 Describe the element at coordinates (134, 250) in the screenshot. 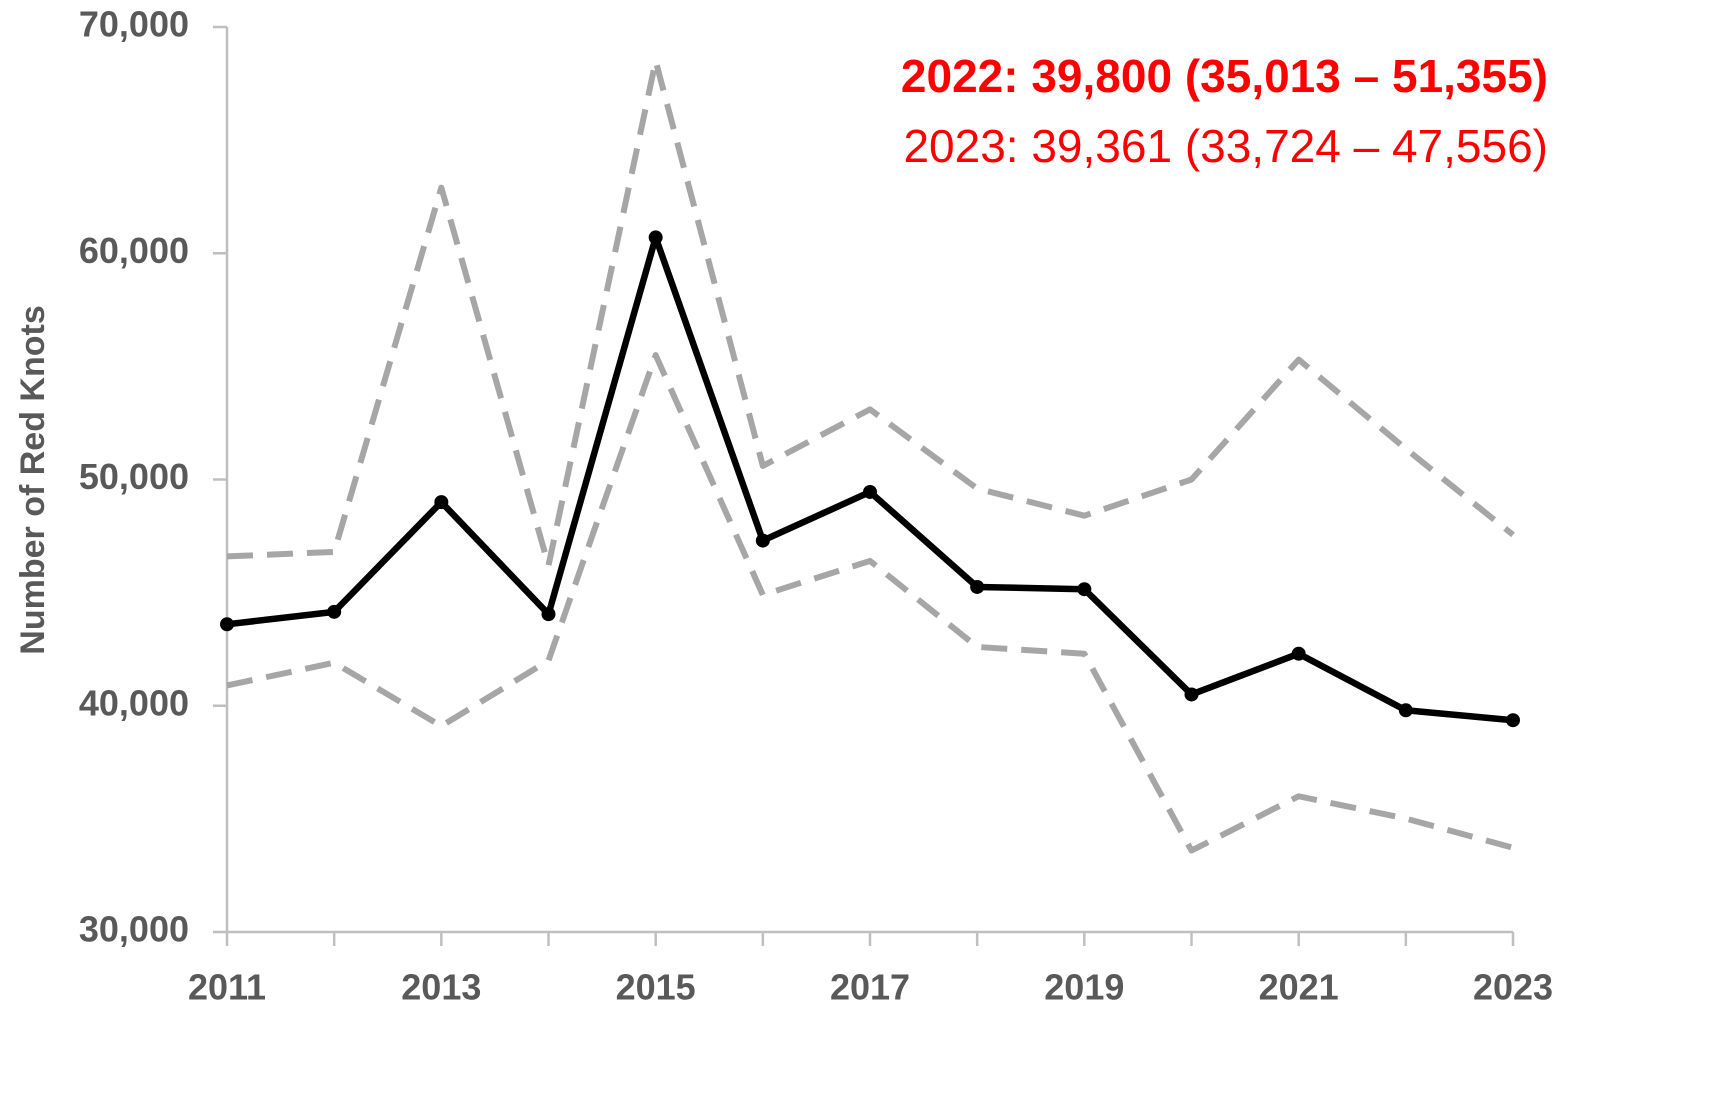

I see `y-tick-label: 60,000` at that location.